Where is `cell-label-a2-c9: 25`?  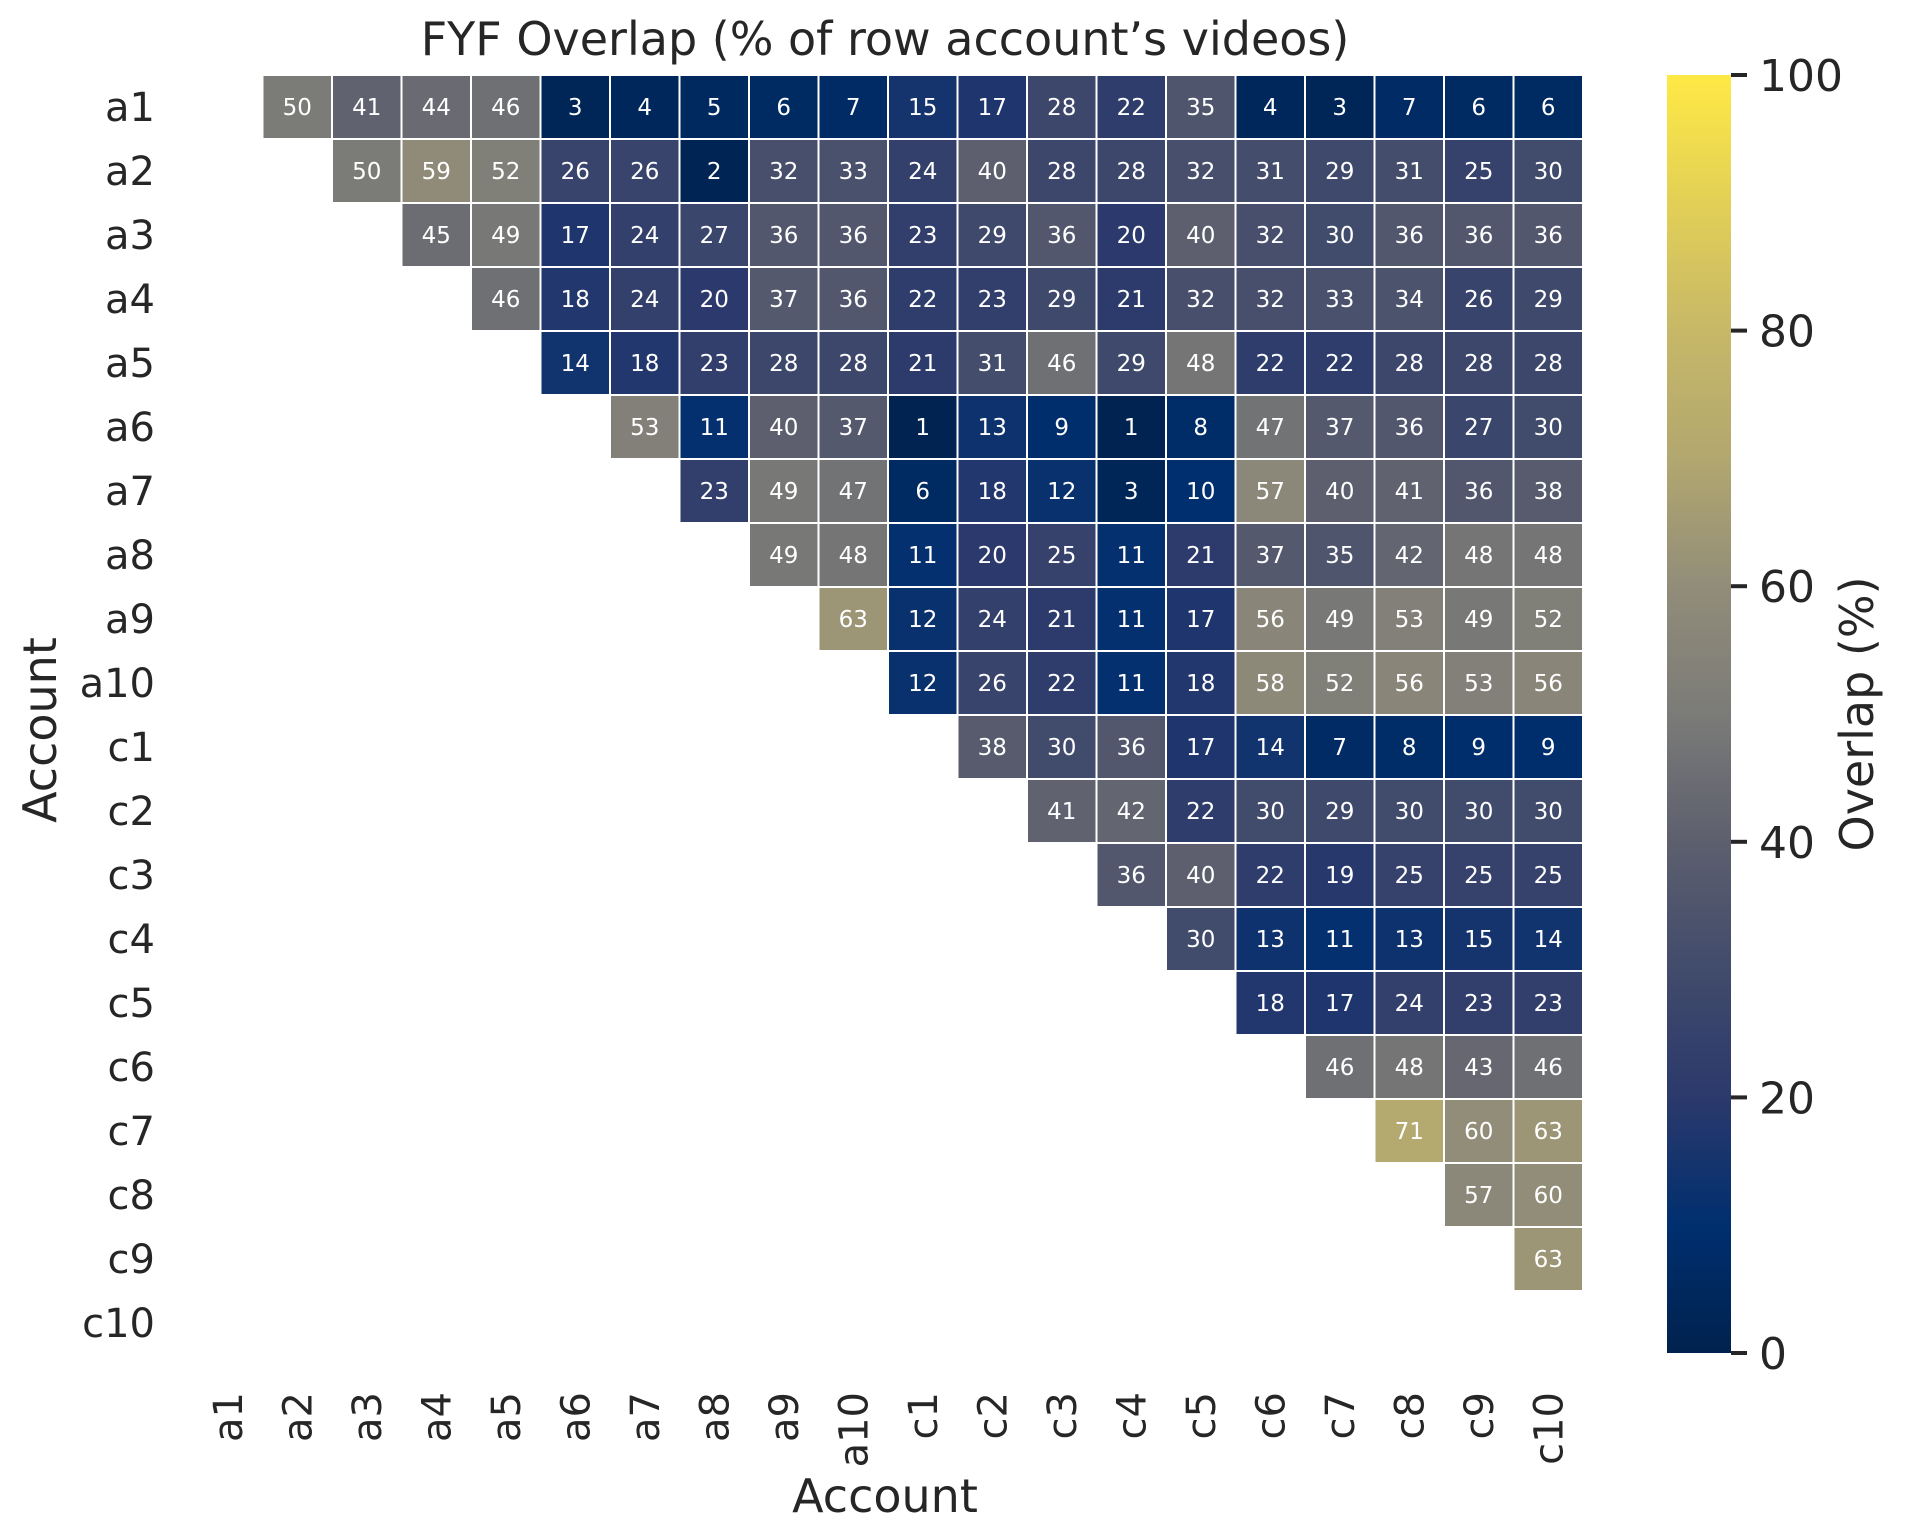 cell-label-a2-c9: 25 is located at coordinates (1478, 172).